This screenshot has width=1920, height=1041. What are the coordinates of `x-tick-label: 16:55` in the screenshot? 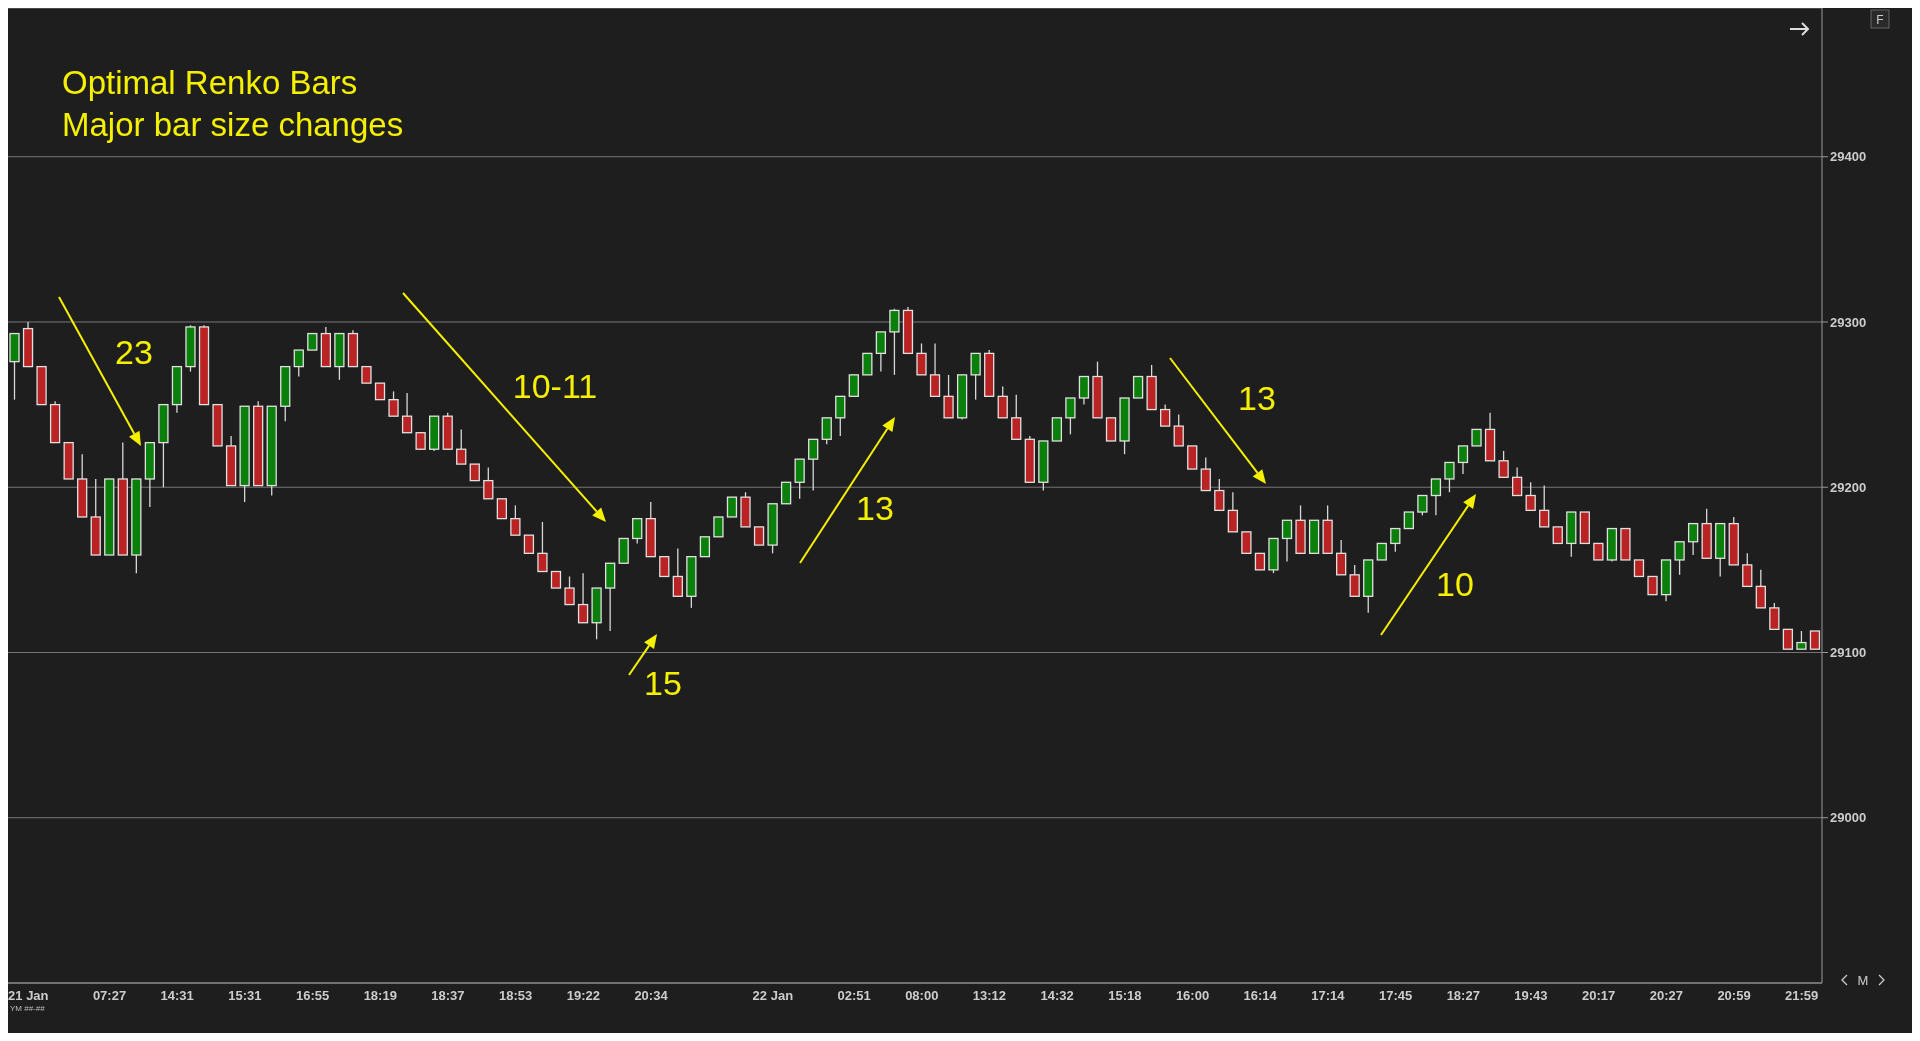 It's located at (312, 996).